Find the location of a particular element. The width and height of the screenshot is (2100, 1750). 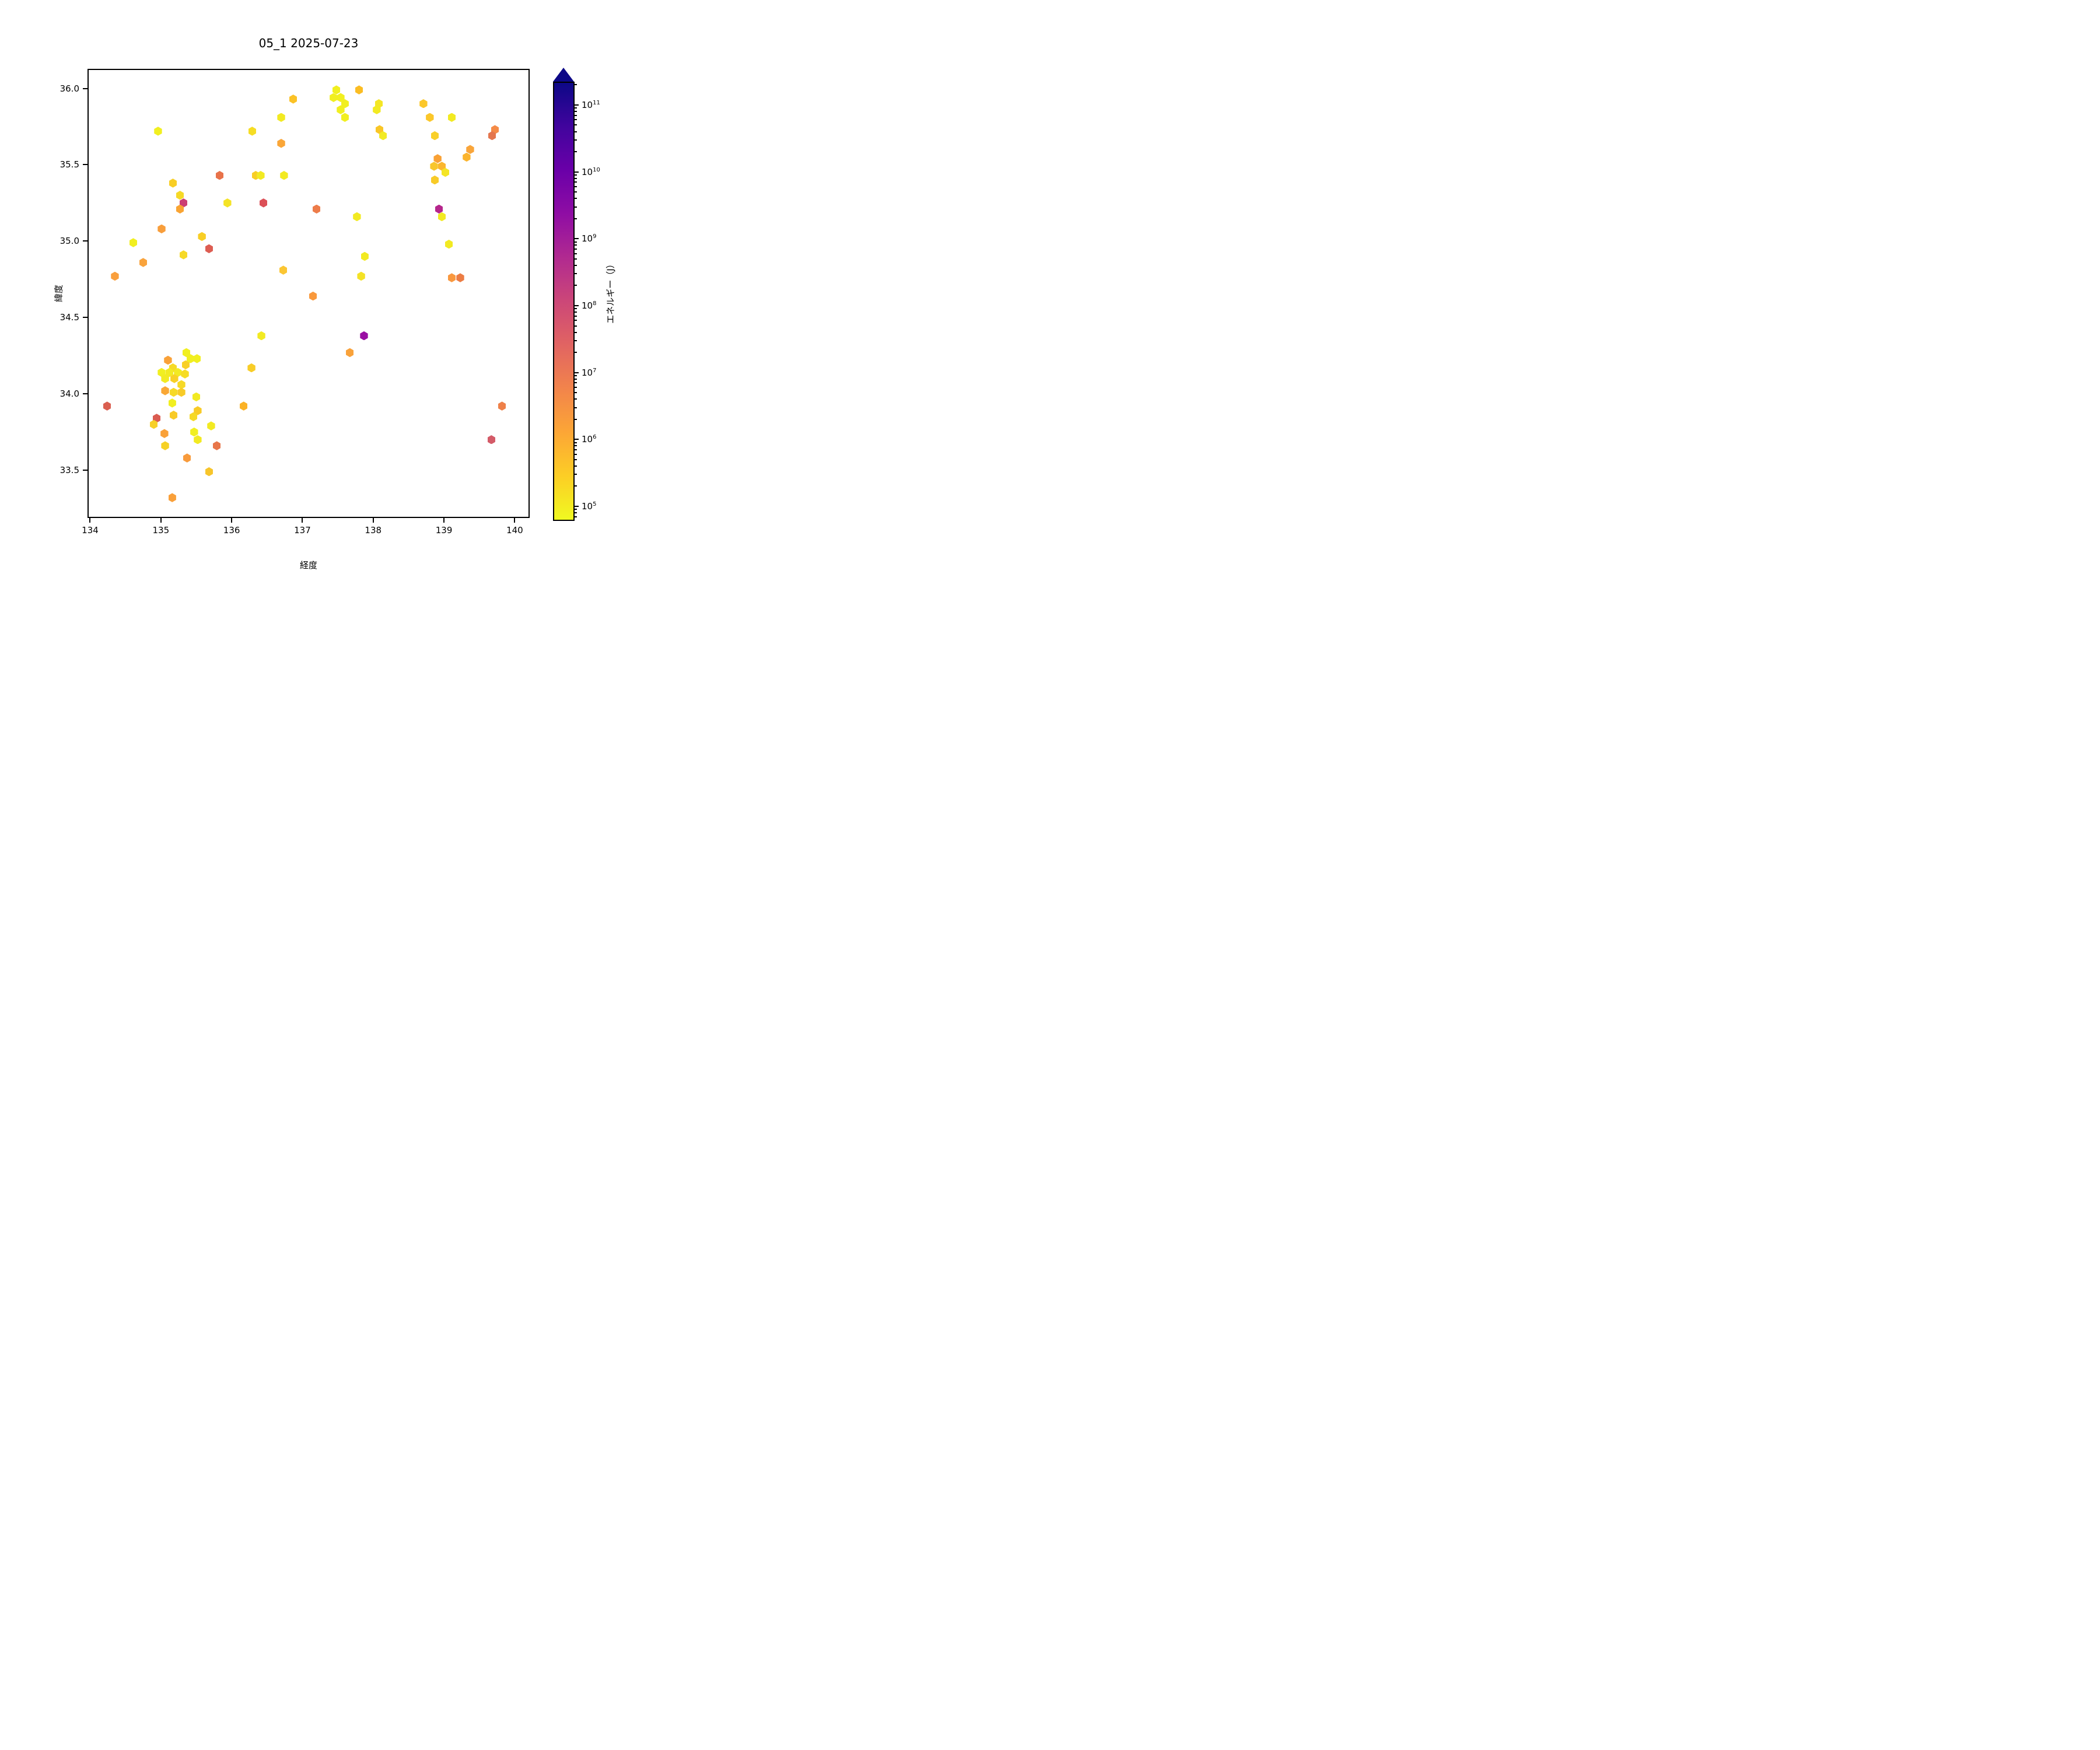

x-axis-tick-label: 137 is located at coordinates (302, 530).